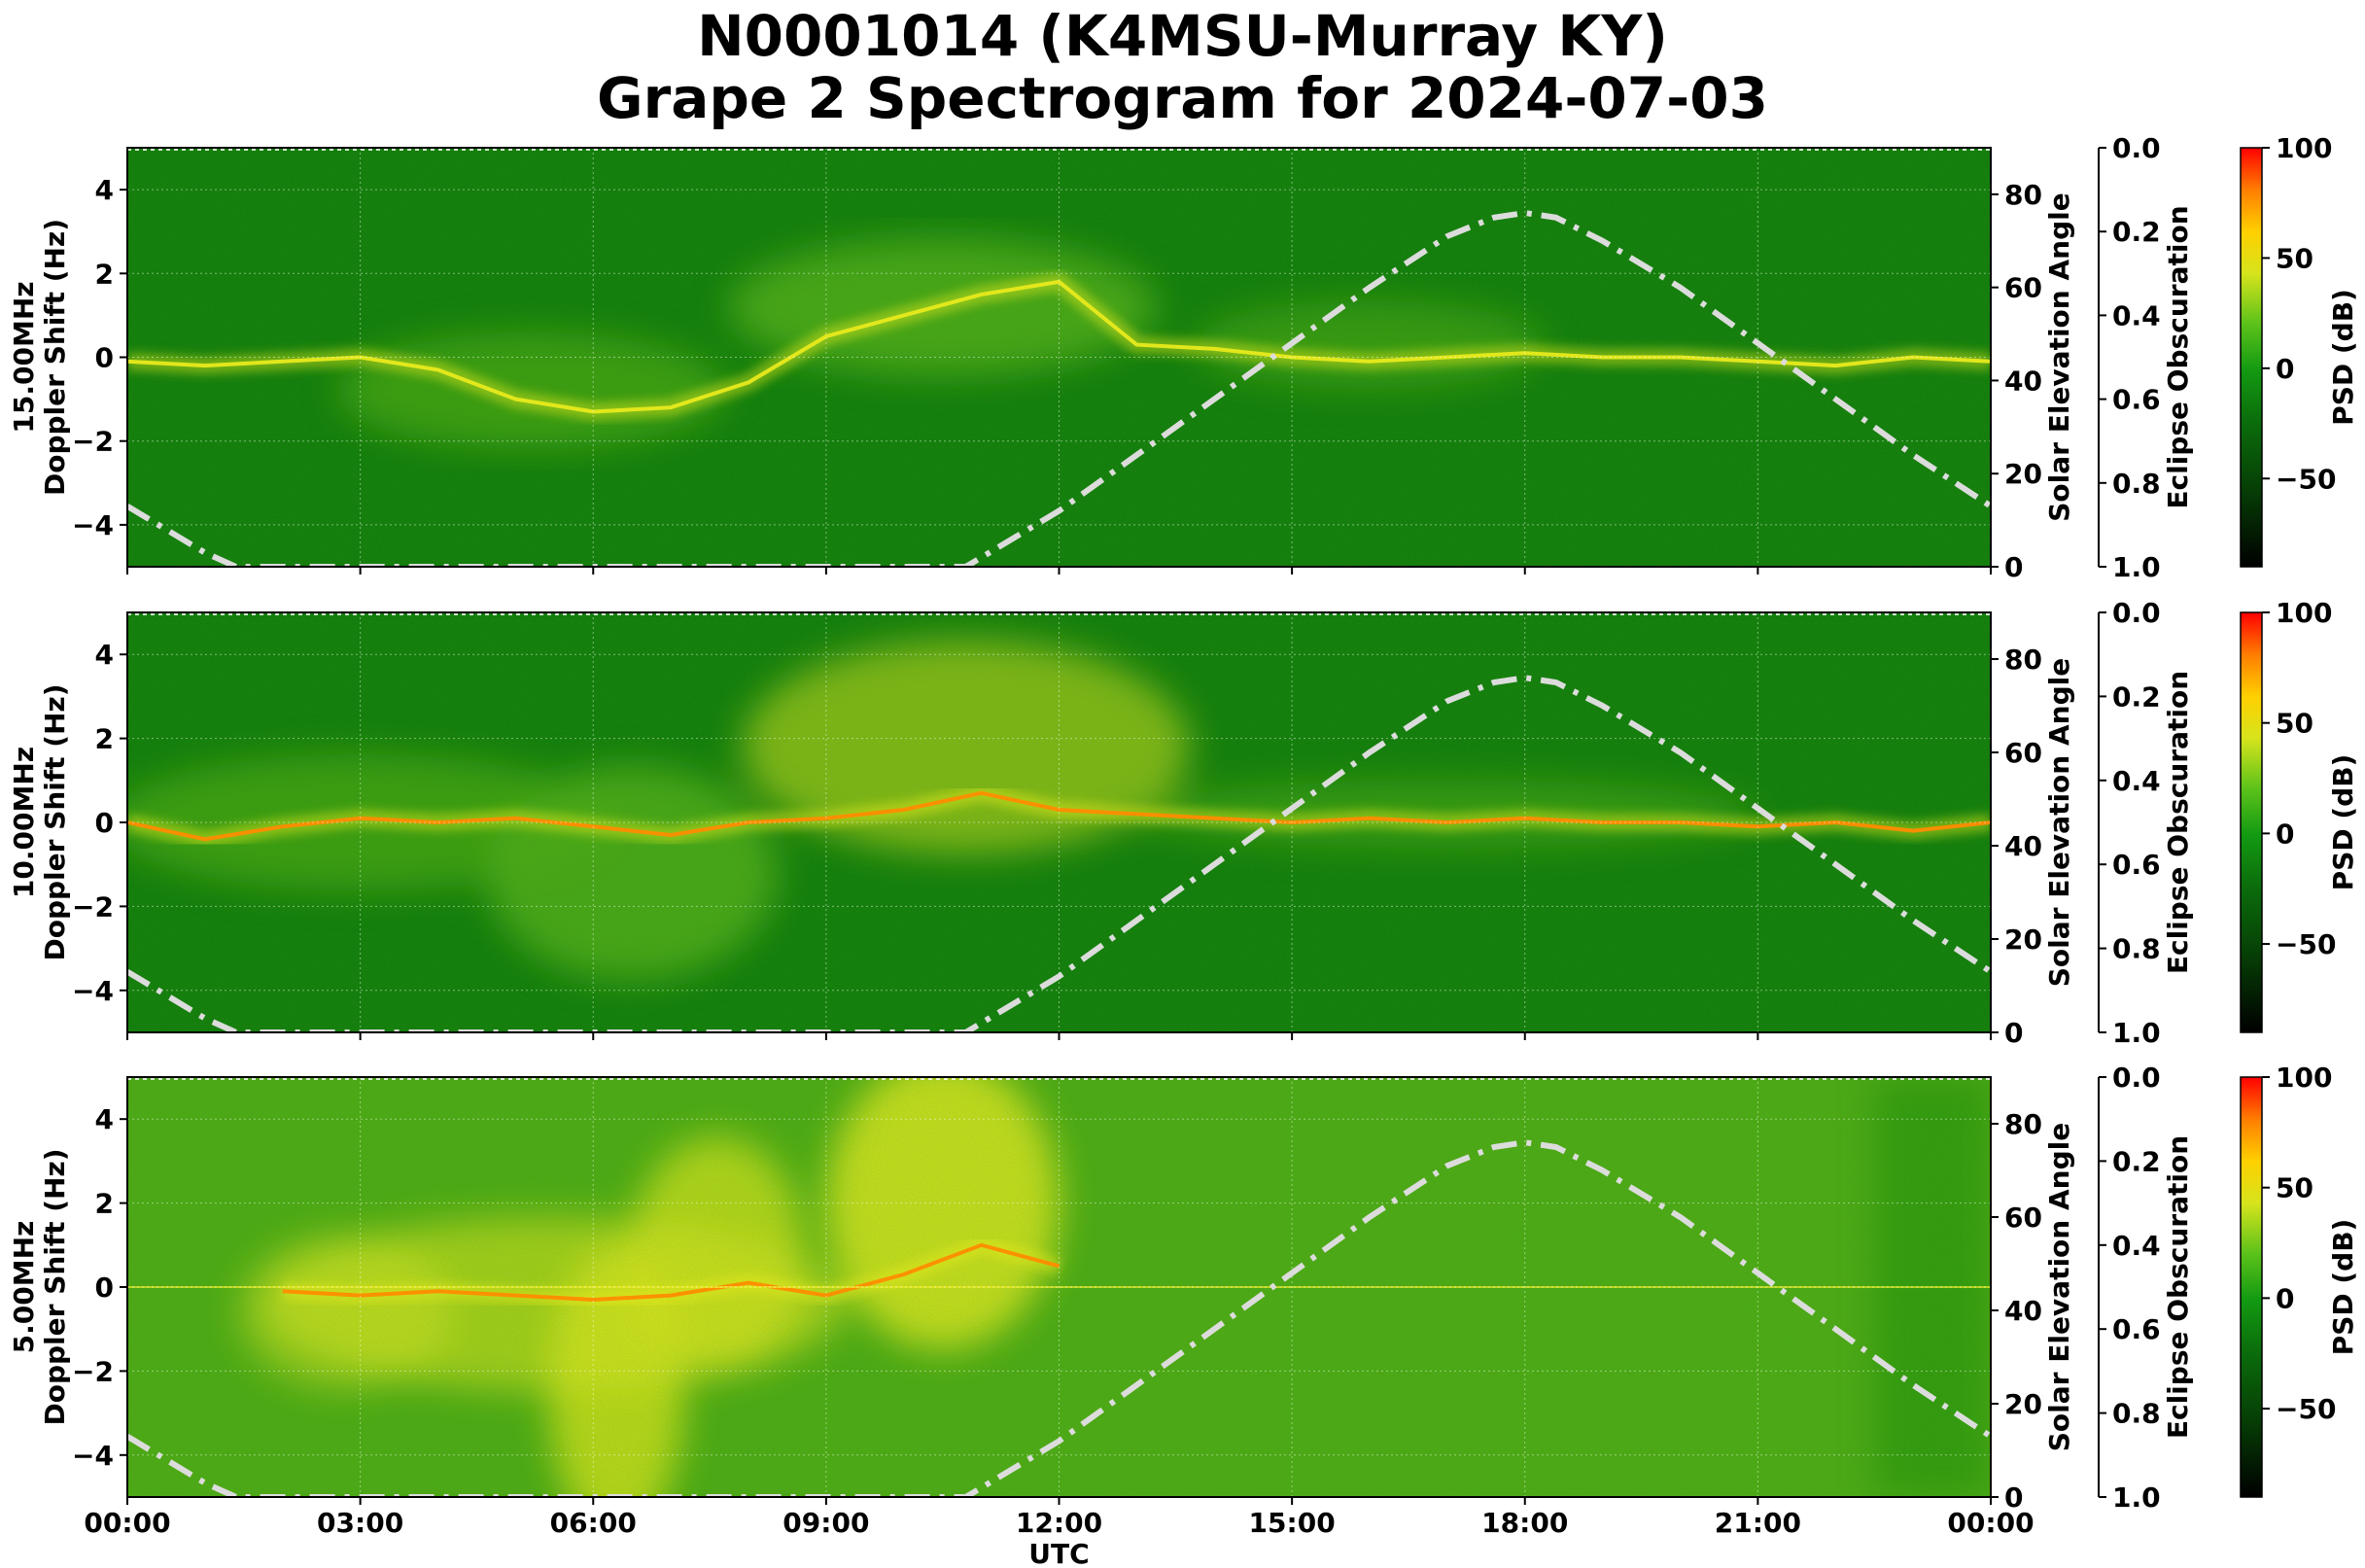 The width and height of the screenshot is (2365, 1568). Describe the element at coordinates (1058, 1553) in the screenshot. I see `x-axis-label: UTC` at that location.